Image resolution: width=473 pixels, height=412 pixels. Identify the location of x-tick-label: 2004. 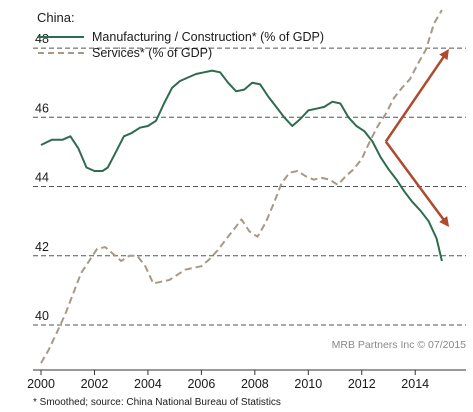
(148, 384).